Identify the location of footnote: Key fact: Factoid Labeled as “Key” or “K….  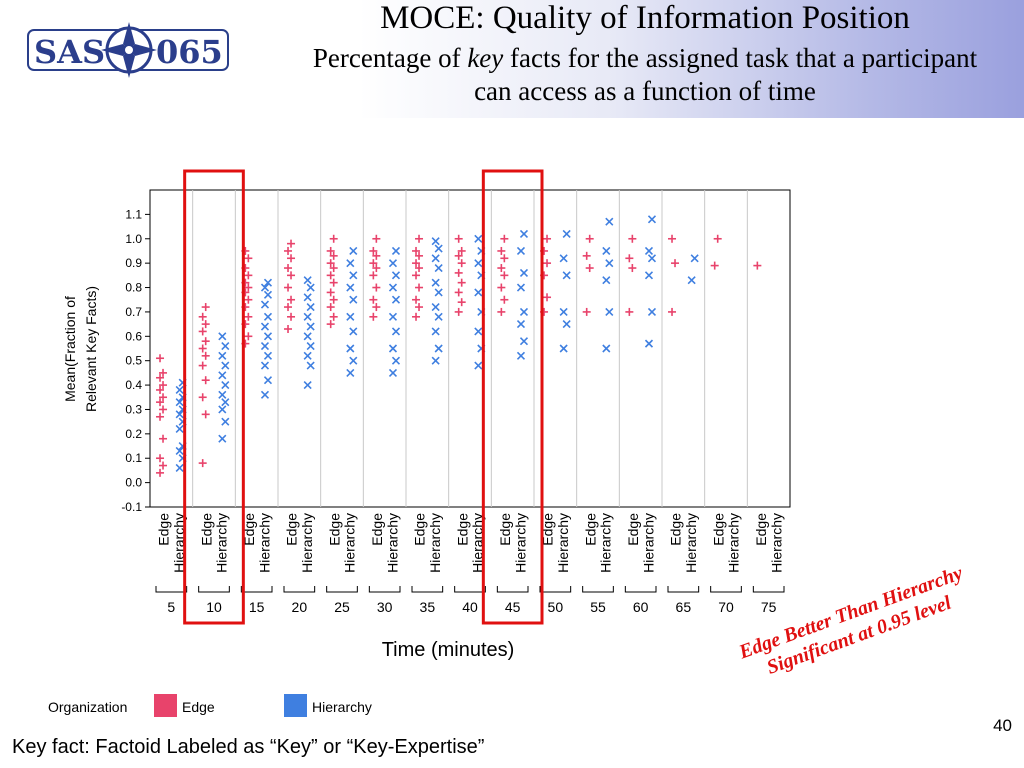
(248, 747).